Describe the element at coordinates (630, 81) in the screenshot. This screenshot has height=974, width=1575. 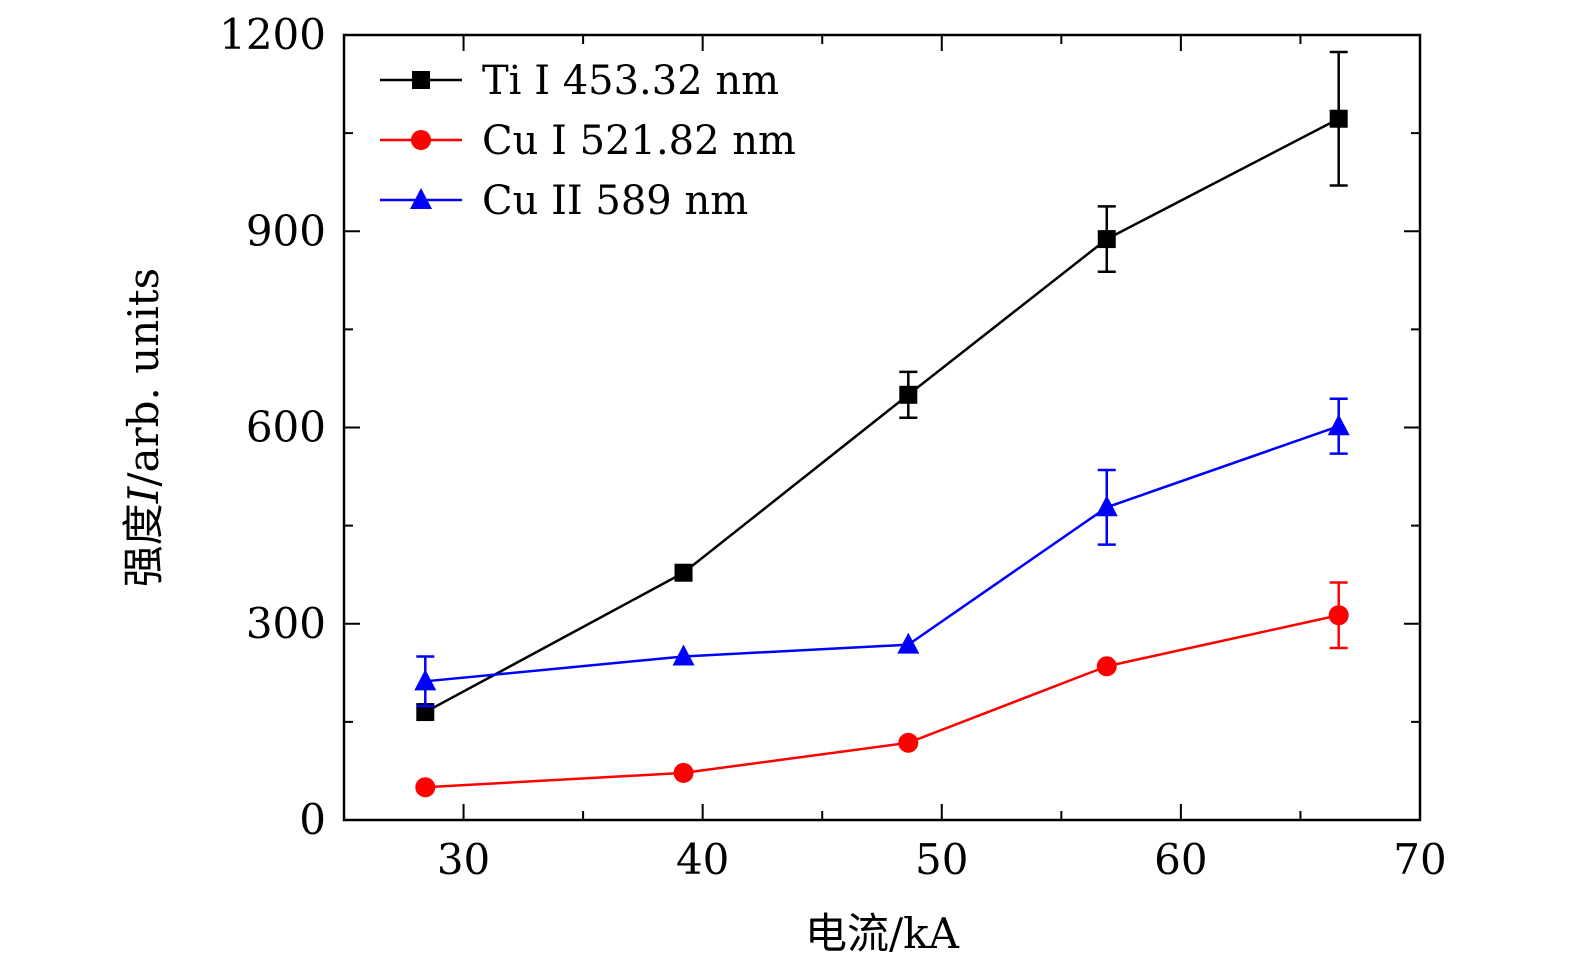
I see `legend-label: Ti I 453.32 nm` at that location.